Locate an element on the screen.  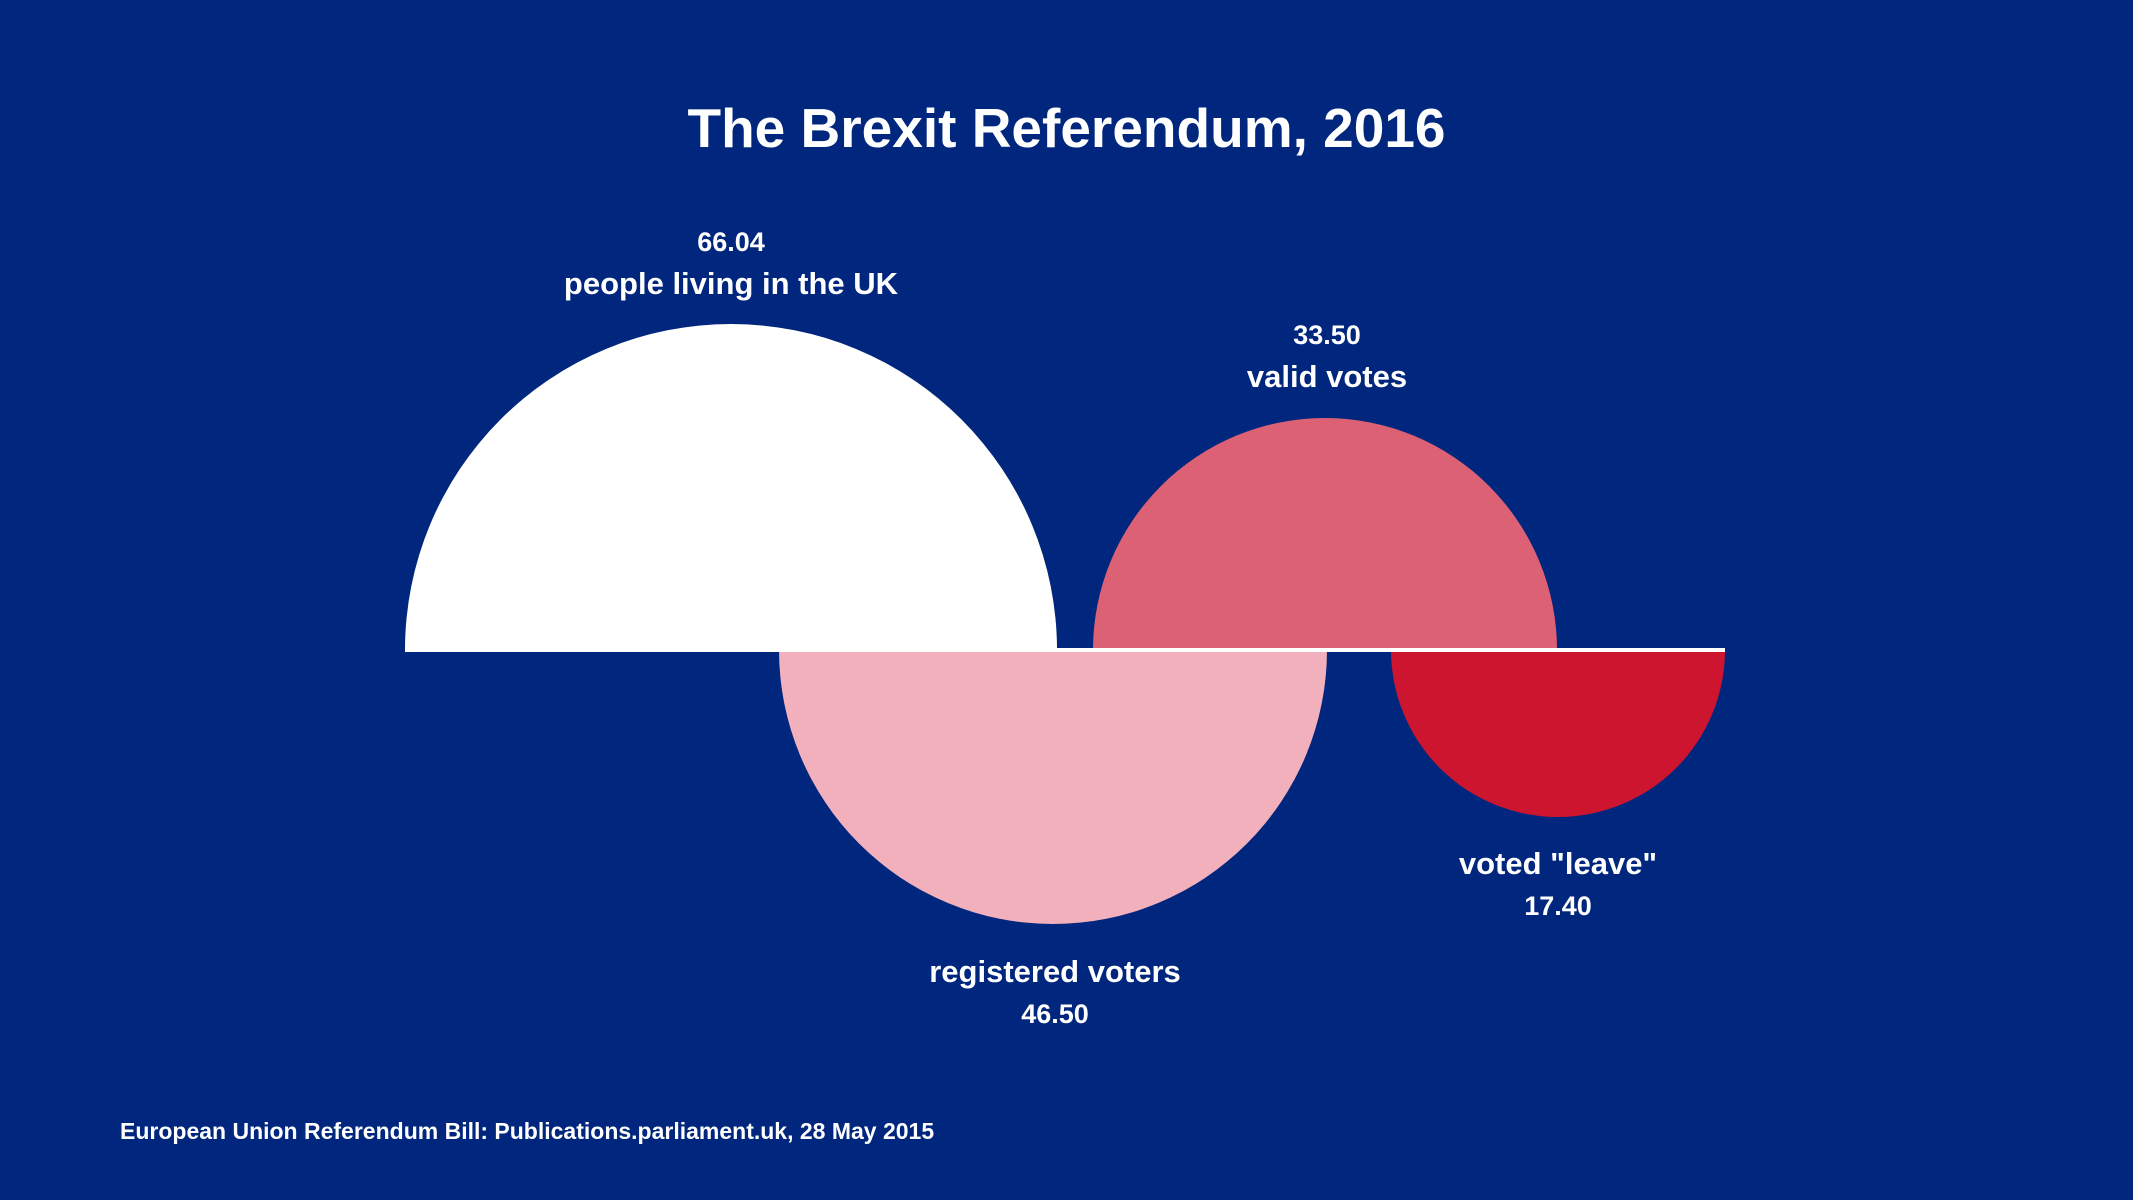
value-people-living-in-uk: 66.04 is located at coordinates (731, 242).